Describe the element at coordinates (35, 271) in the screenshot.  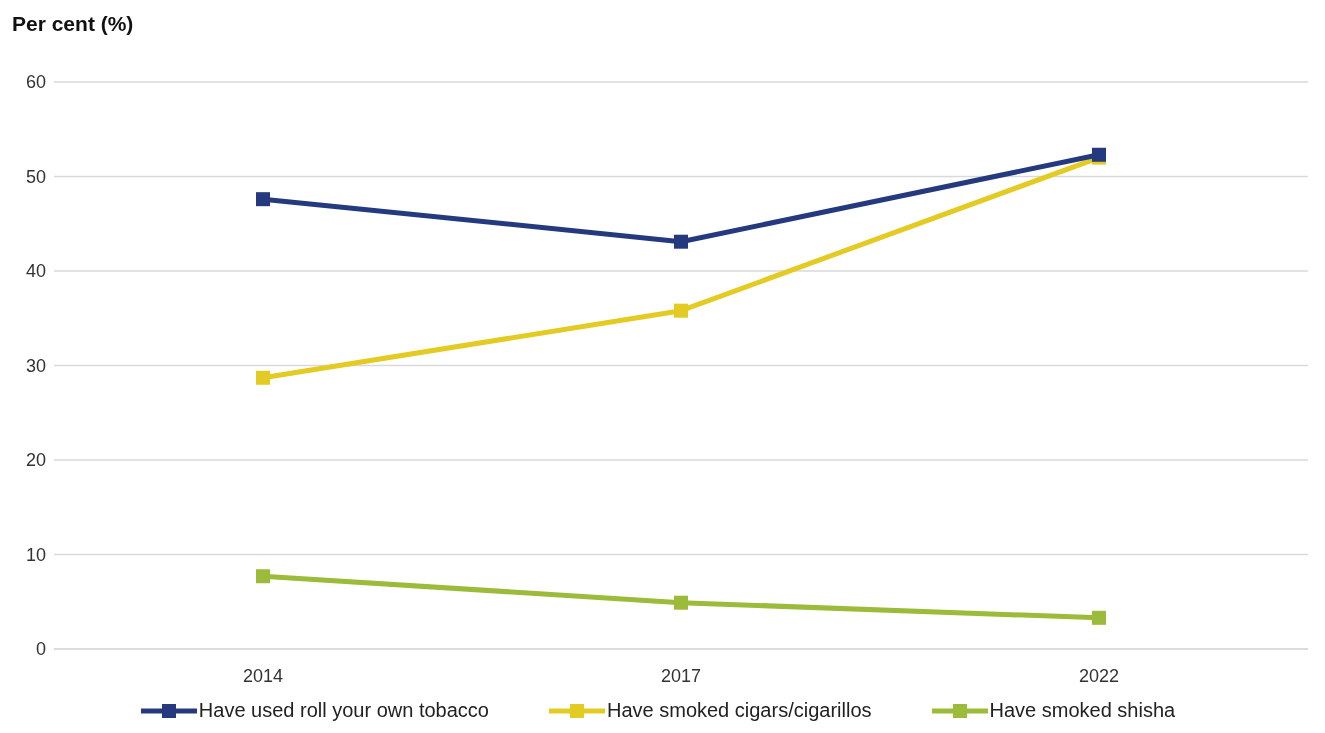
I see `y-tick-label: 40` at that location.